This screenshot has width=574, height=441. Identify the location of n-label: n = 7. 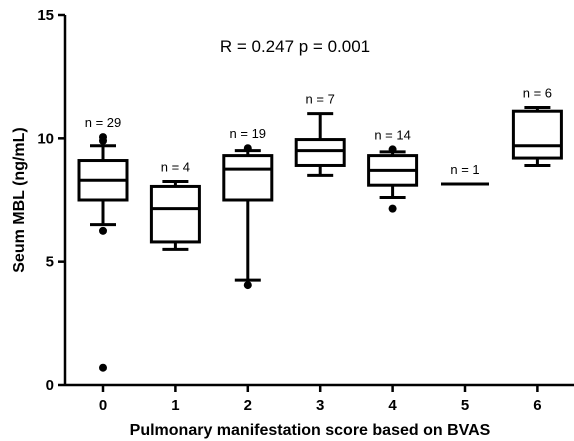
(320, 99).